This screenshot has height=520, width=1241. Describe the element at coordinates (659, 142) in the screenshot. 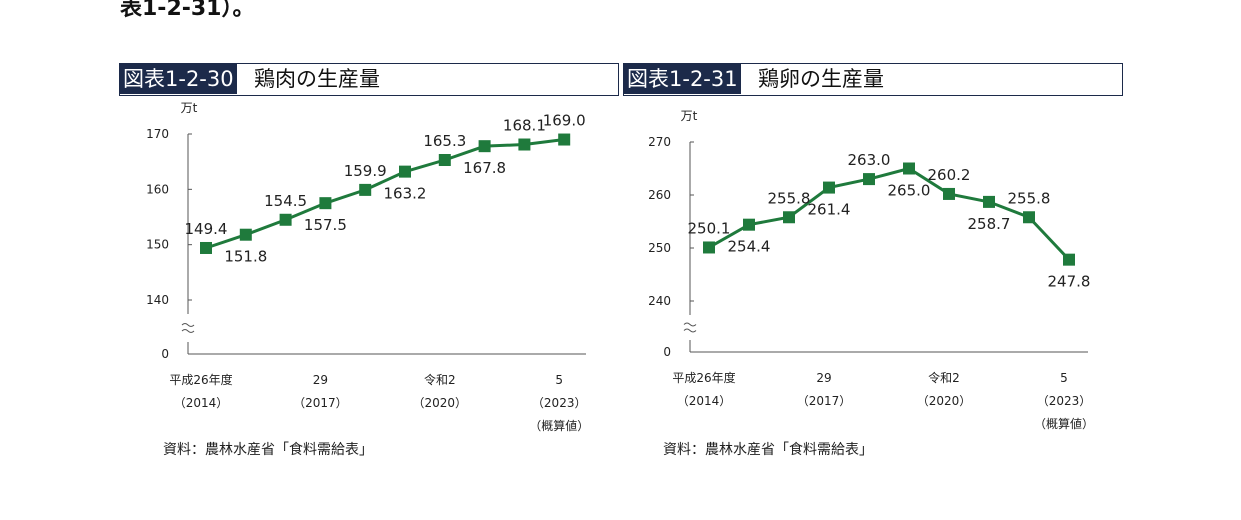

I see `y-tick-label: 270` at that location.